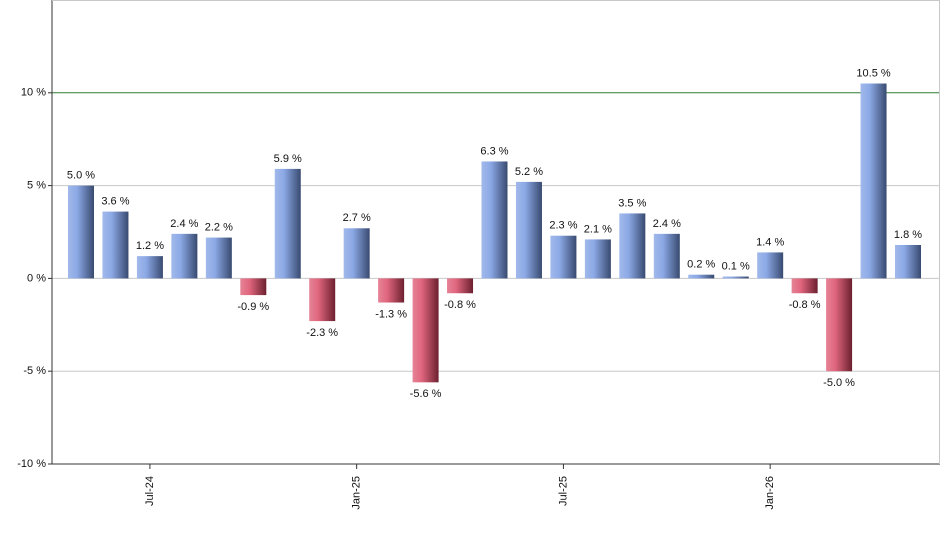 The height and width of the screenshot is (550, 940). What do you see at coordinates (701, 265) in the screenshot?
I see `value-label: 0.2 %` at bounding box center [701, 265].